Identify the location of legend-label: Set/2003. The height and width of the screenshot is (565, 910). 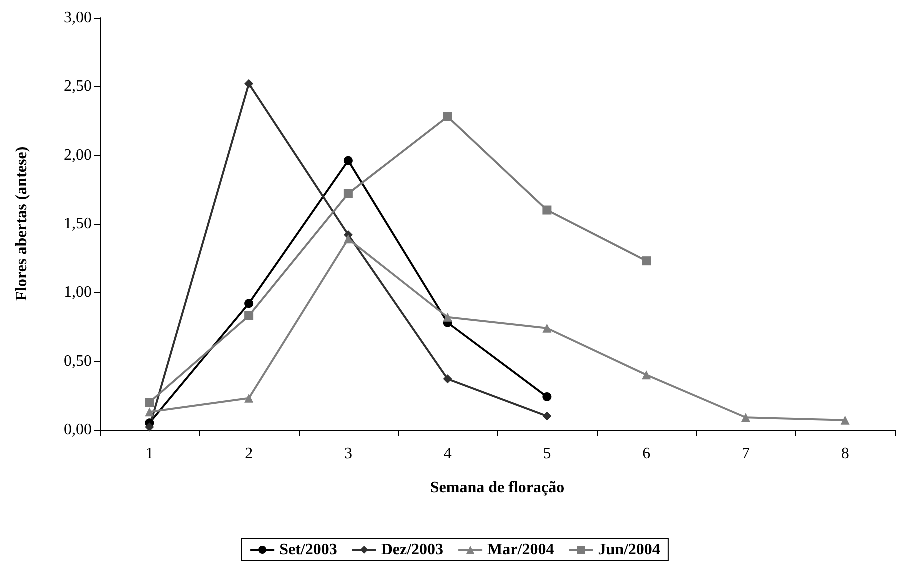
(309, 550).